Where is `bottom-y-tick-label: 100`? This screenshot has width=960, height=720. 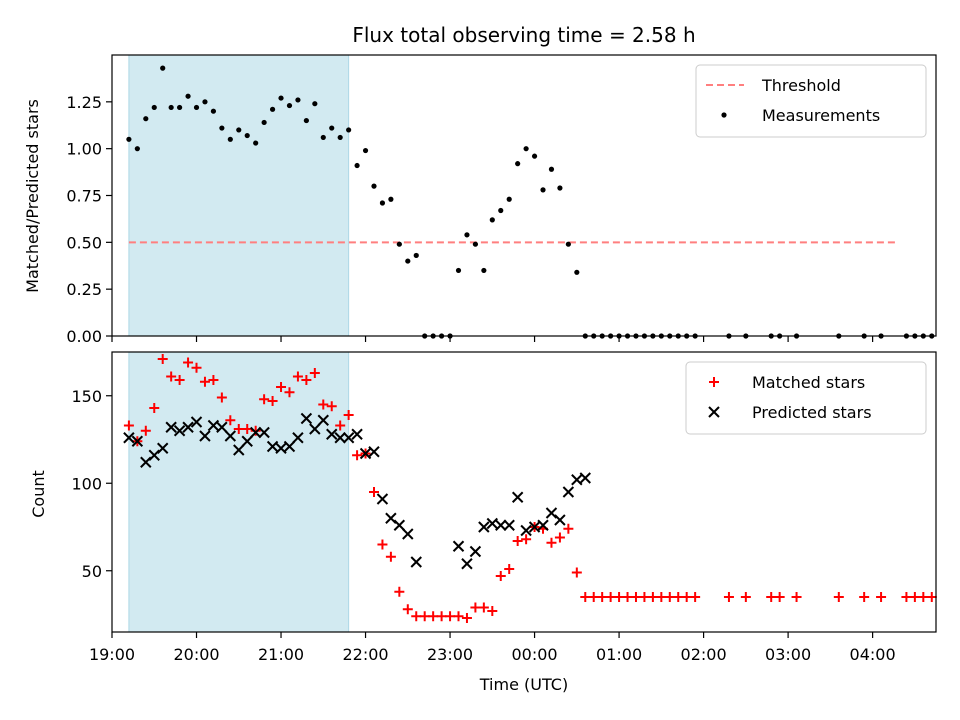 bottom-y-tick-label: 100 is located at coordinates (86, 483).